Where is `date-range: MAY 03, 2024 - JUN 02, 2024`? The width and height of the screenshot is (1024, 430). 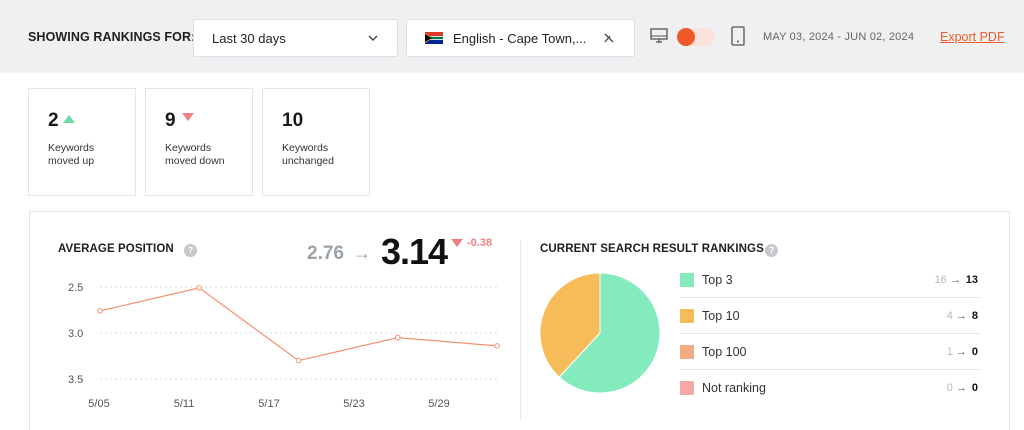 date-range: MAY 03, 2024 - JUN 02, 2024 is located at coordinates (839, 37).